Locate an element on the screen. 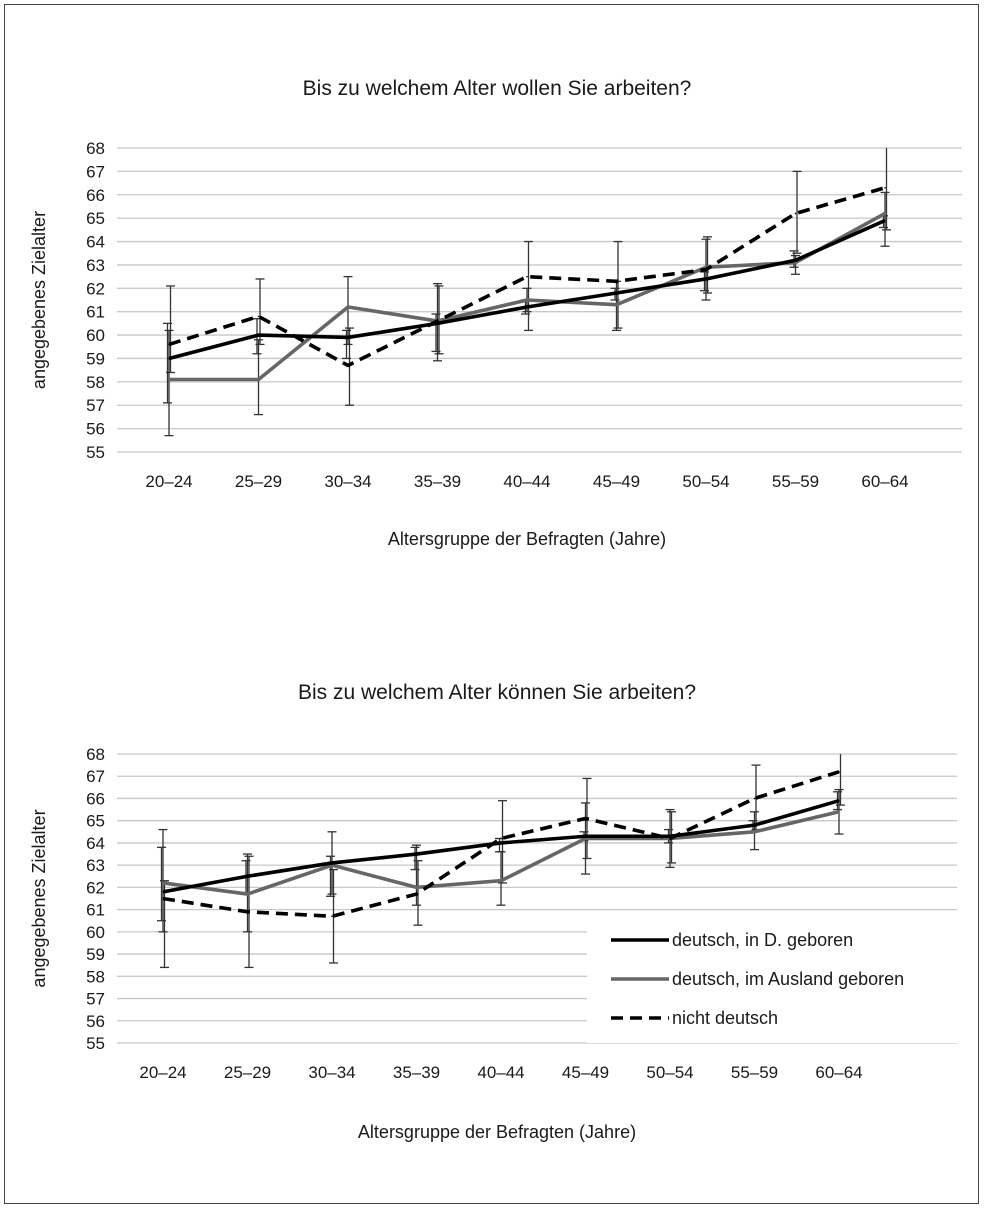  legend-label: deutsch, in D. geboren is located at coordinates (762, 940).